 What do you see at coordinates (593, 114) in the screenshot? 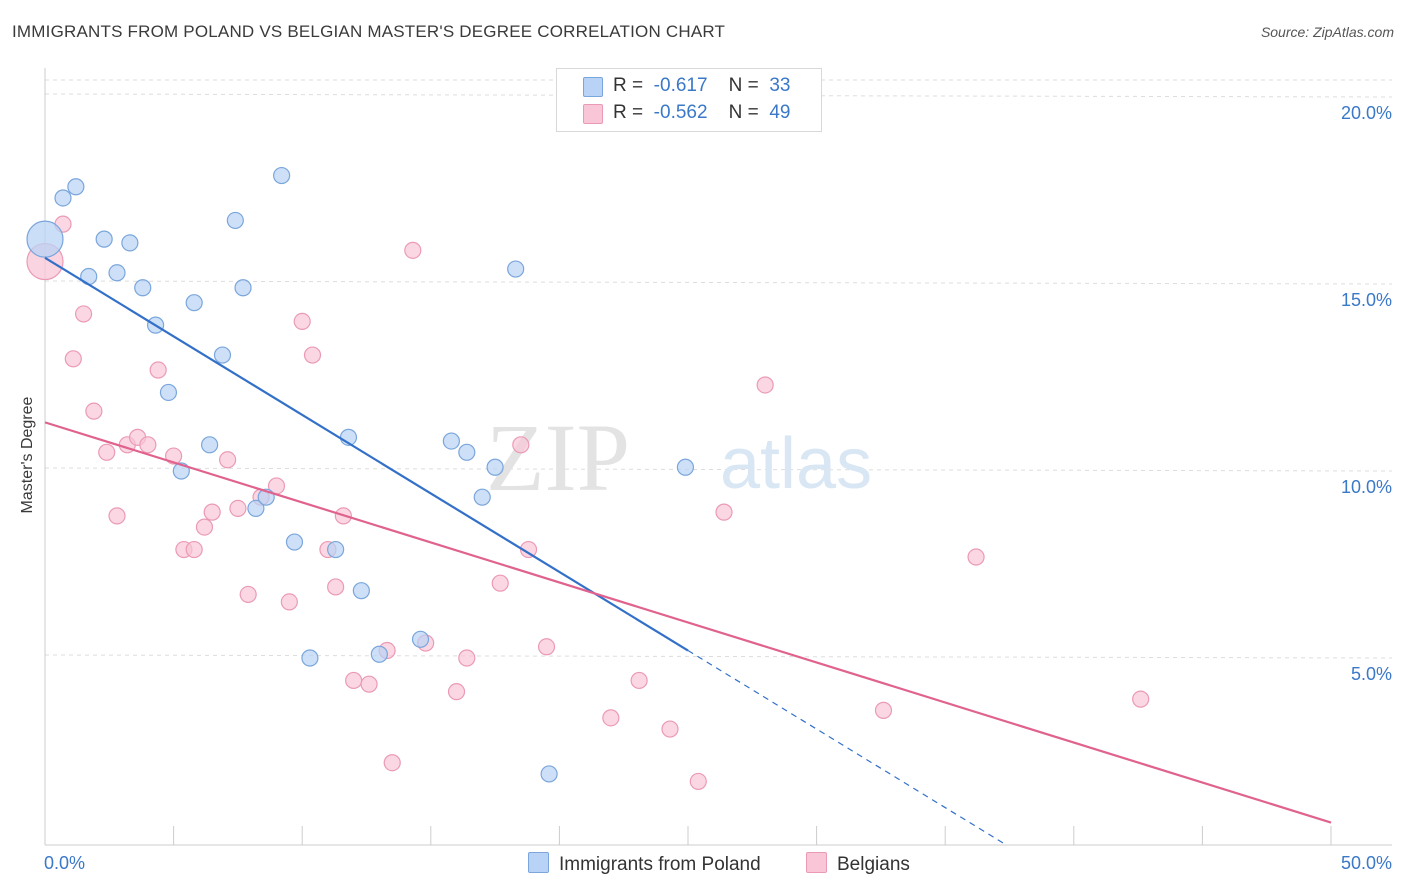
I see `legend-swatch-belgians` at bounding box center [593, 114].